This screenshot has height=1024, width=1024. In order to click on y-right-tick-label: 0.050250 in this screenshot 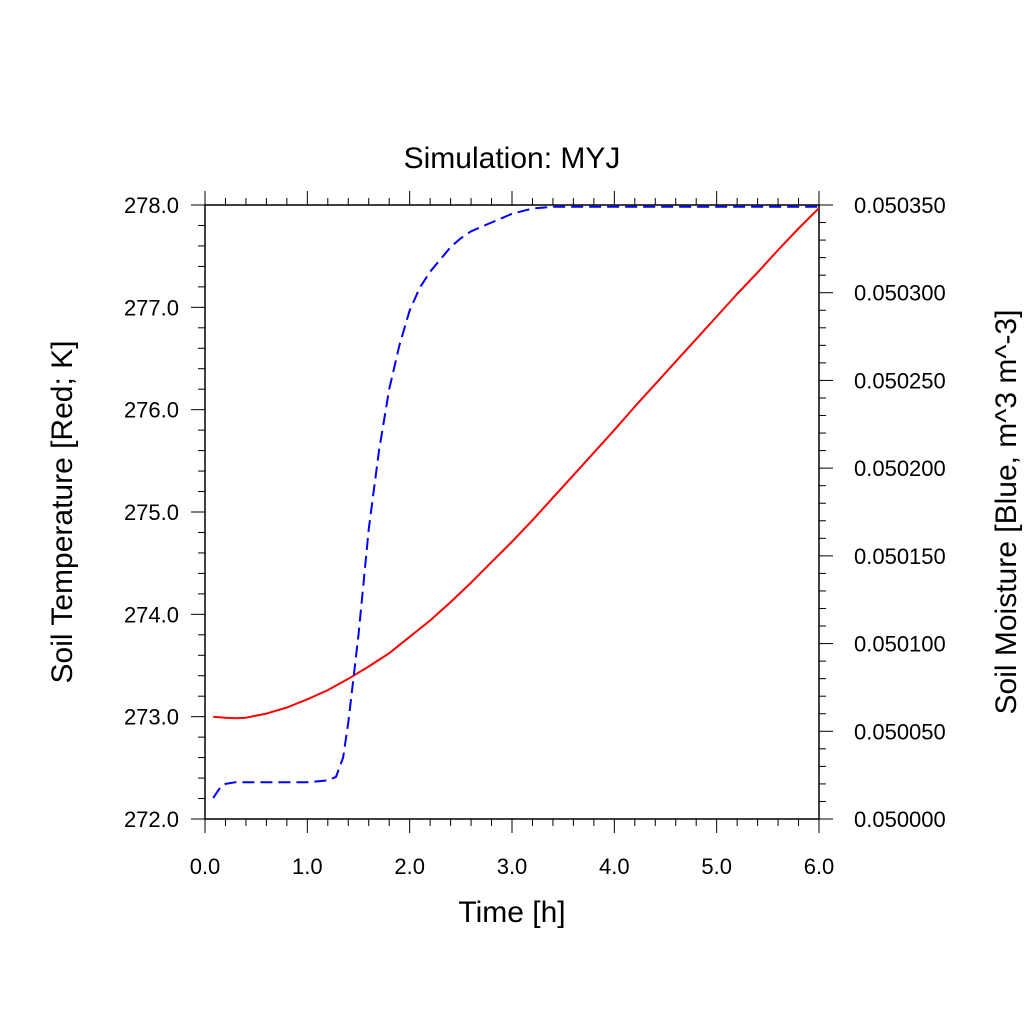, I will do `click(900, 380)`.